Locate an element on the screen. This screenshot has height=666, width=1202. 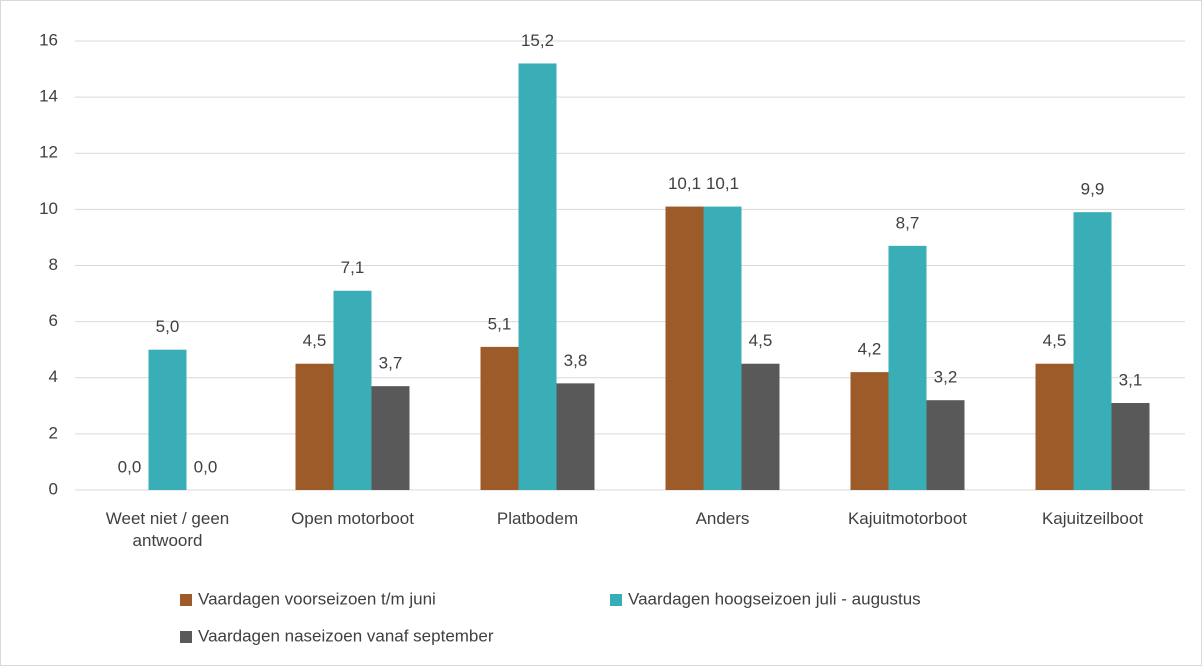
value-label: 5,0 is located at coordinates (168, 326).